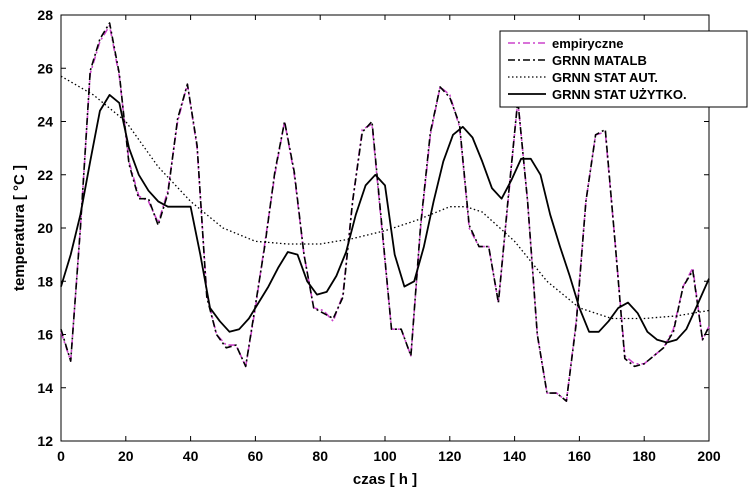 The height and width of the screenshot is (491, 749). Describe the element at coordinates (588, 43) in the screenshot. I see `legend-entry: empiryczne` at that location.